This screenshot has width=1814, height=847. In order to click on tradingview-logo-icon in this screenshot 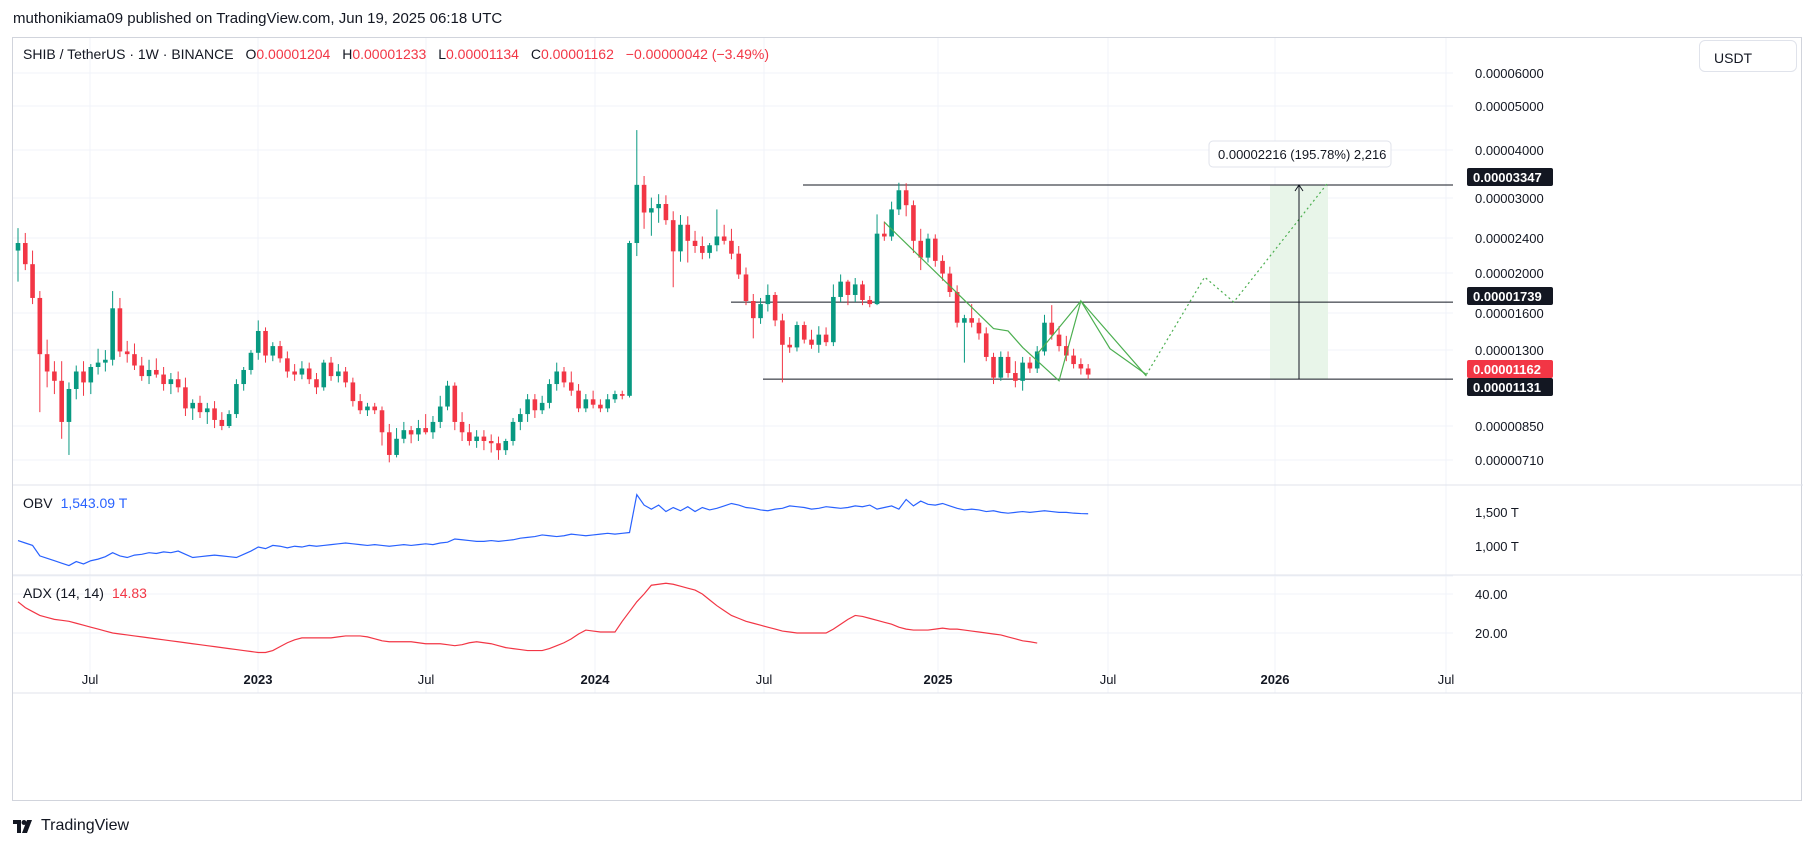, I will do `click(22, 826)`.